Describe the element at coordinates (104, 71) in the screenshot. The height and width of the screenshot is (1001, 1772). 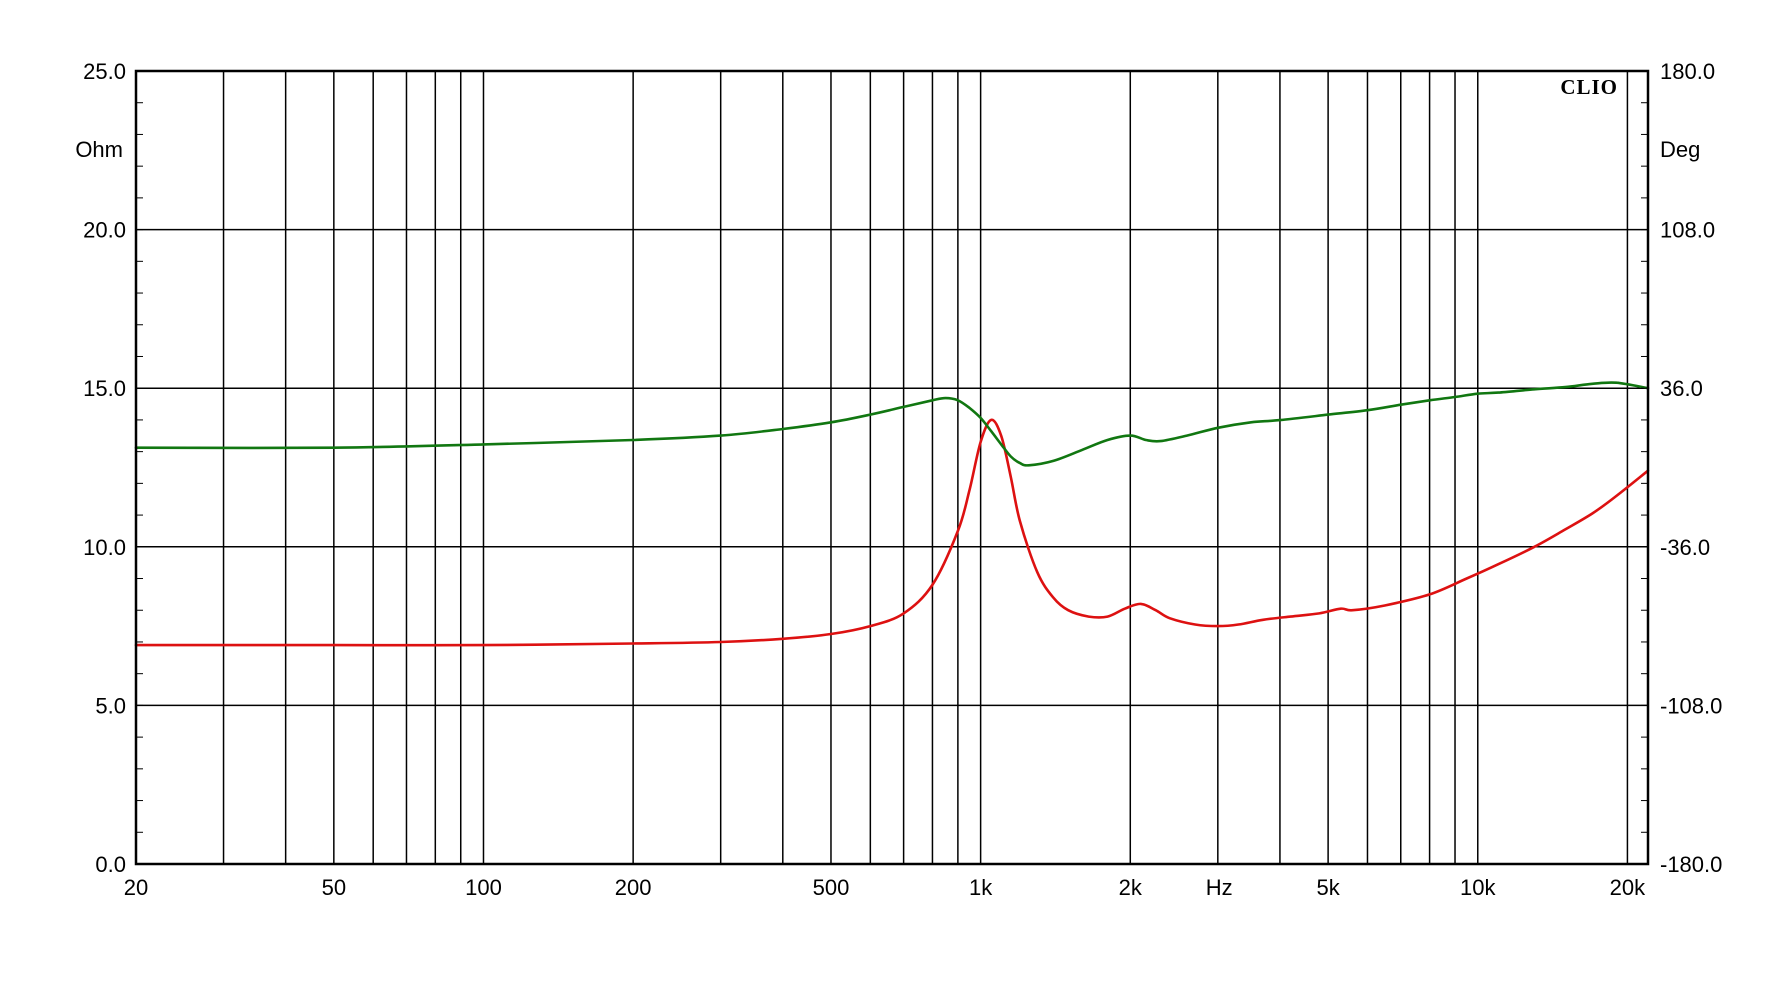
I see `left-axis-tick-label: 25.0` at that location.